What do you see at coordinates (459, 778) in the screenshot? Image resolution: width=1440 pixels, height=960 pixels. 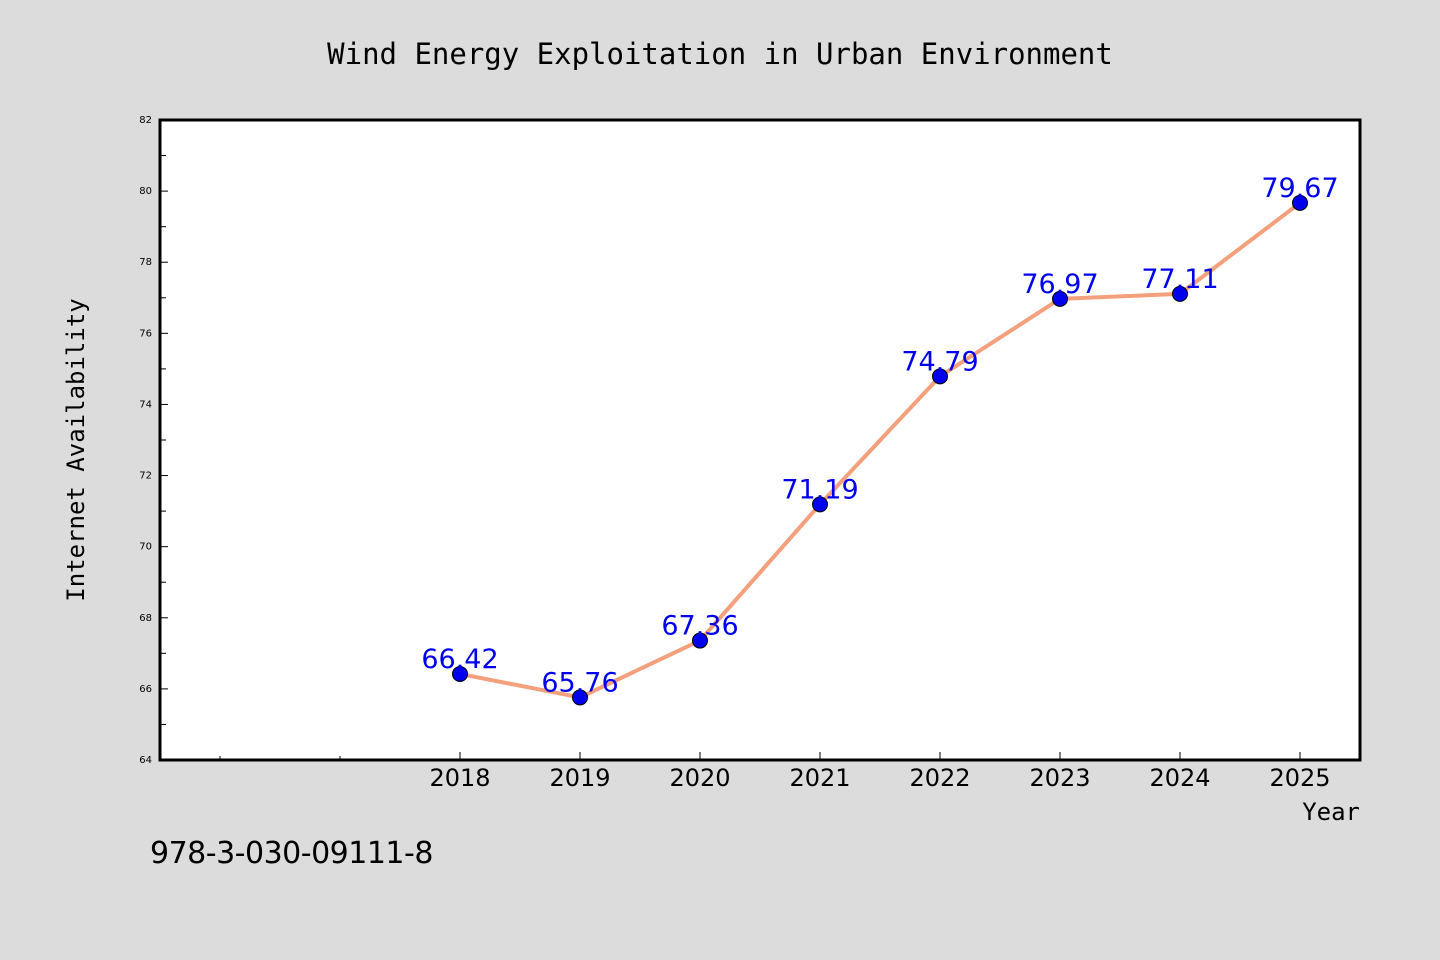 I see `x-tick-label: 2018` at bounding box center [459, 778].